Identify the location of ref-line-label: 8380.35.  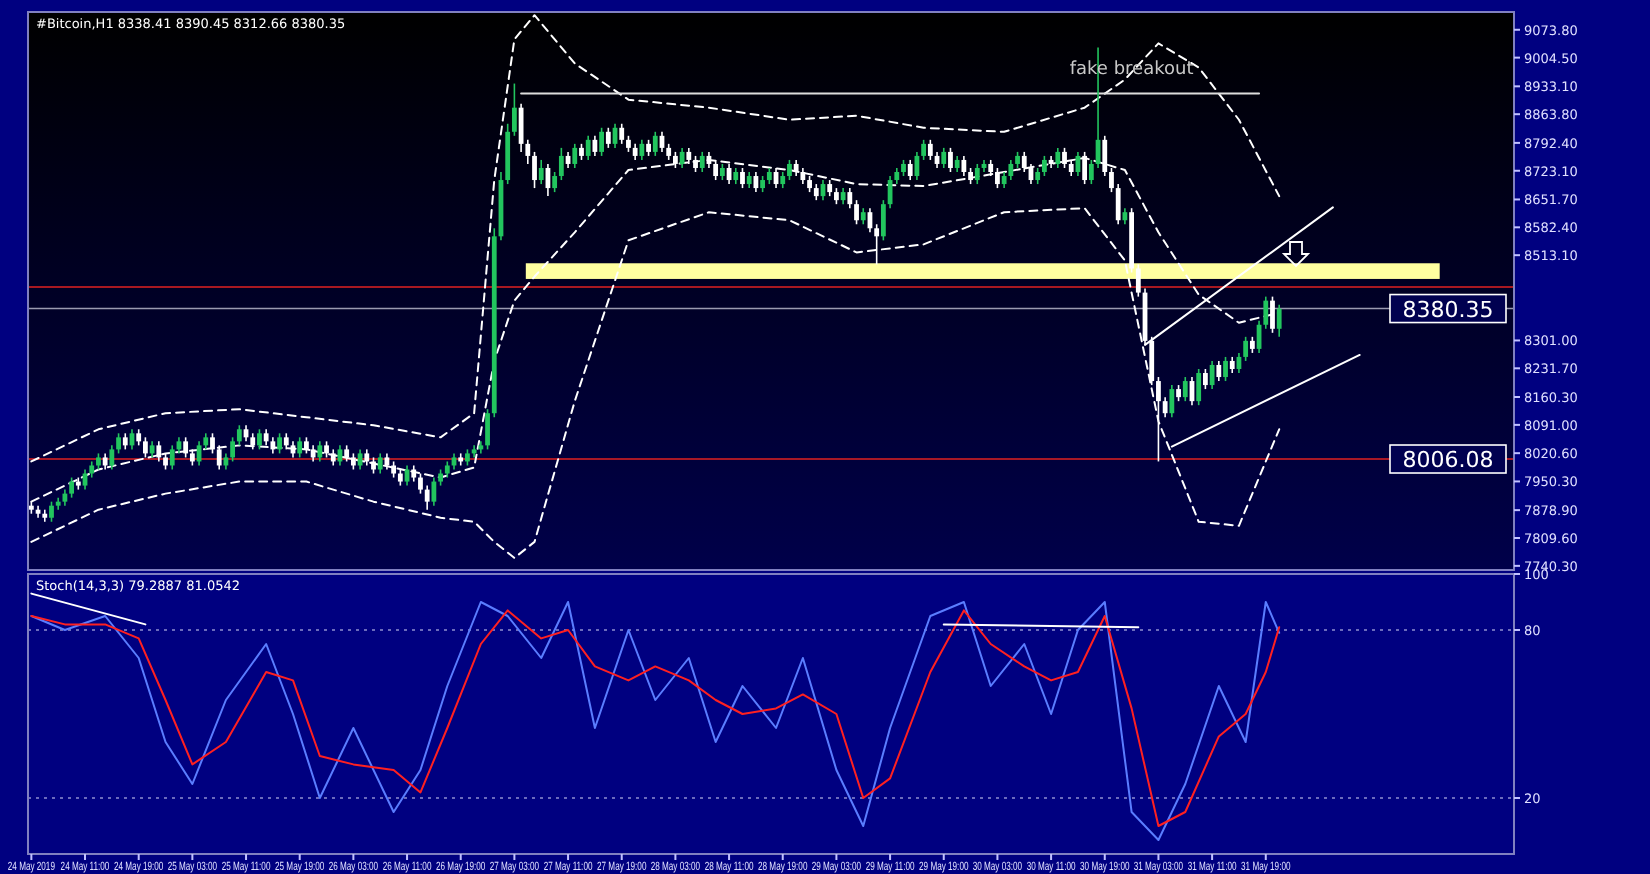
(1448, 309).